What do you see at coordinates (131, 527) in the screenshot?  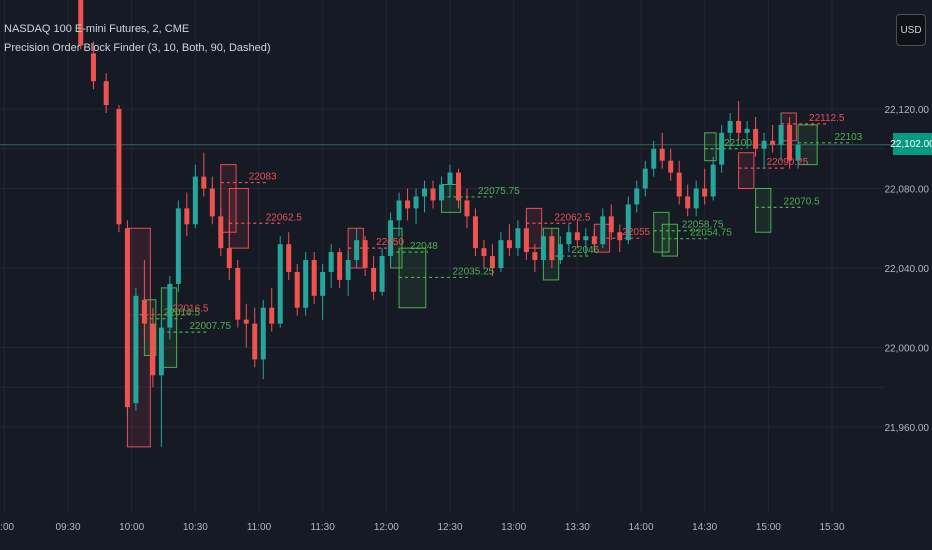 I see `time-tick-label: 10:00` at bounding box center [131, 527].